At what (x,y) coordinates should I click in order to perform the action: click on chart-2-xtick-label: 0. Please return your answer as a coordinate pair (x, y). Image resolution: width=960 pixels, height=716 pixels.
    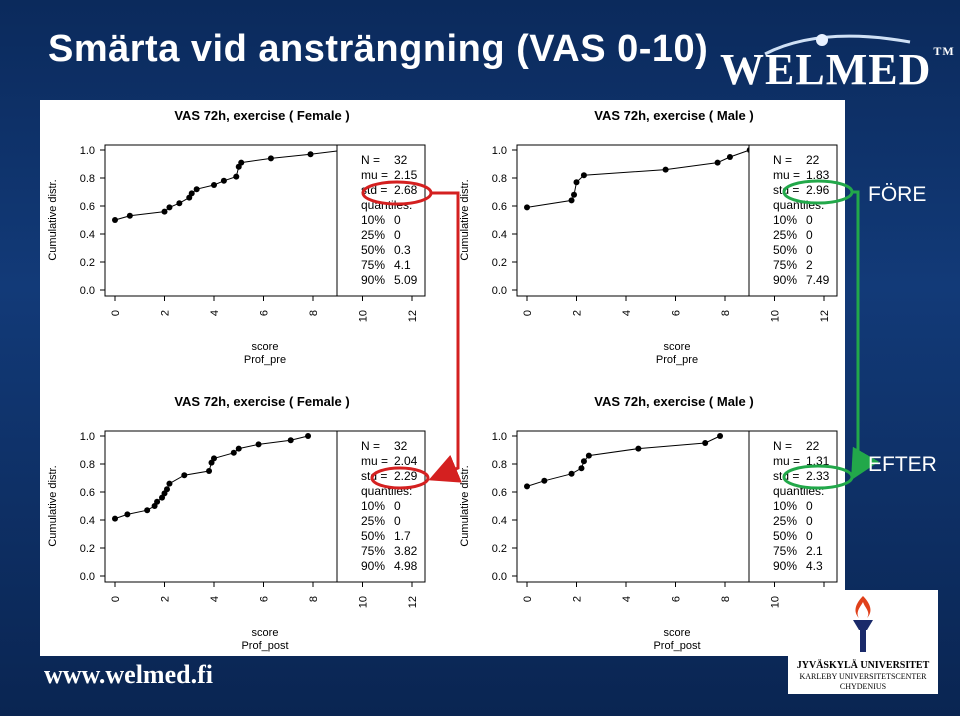
    Looking at the image, I should click on (116, 599).